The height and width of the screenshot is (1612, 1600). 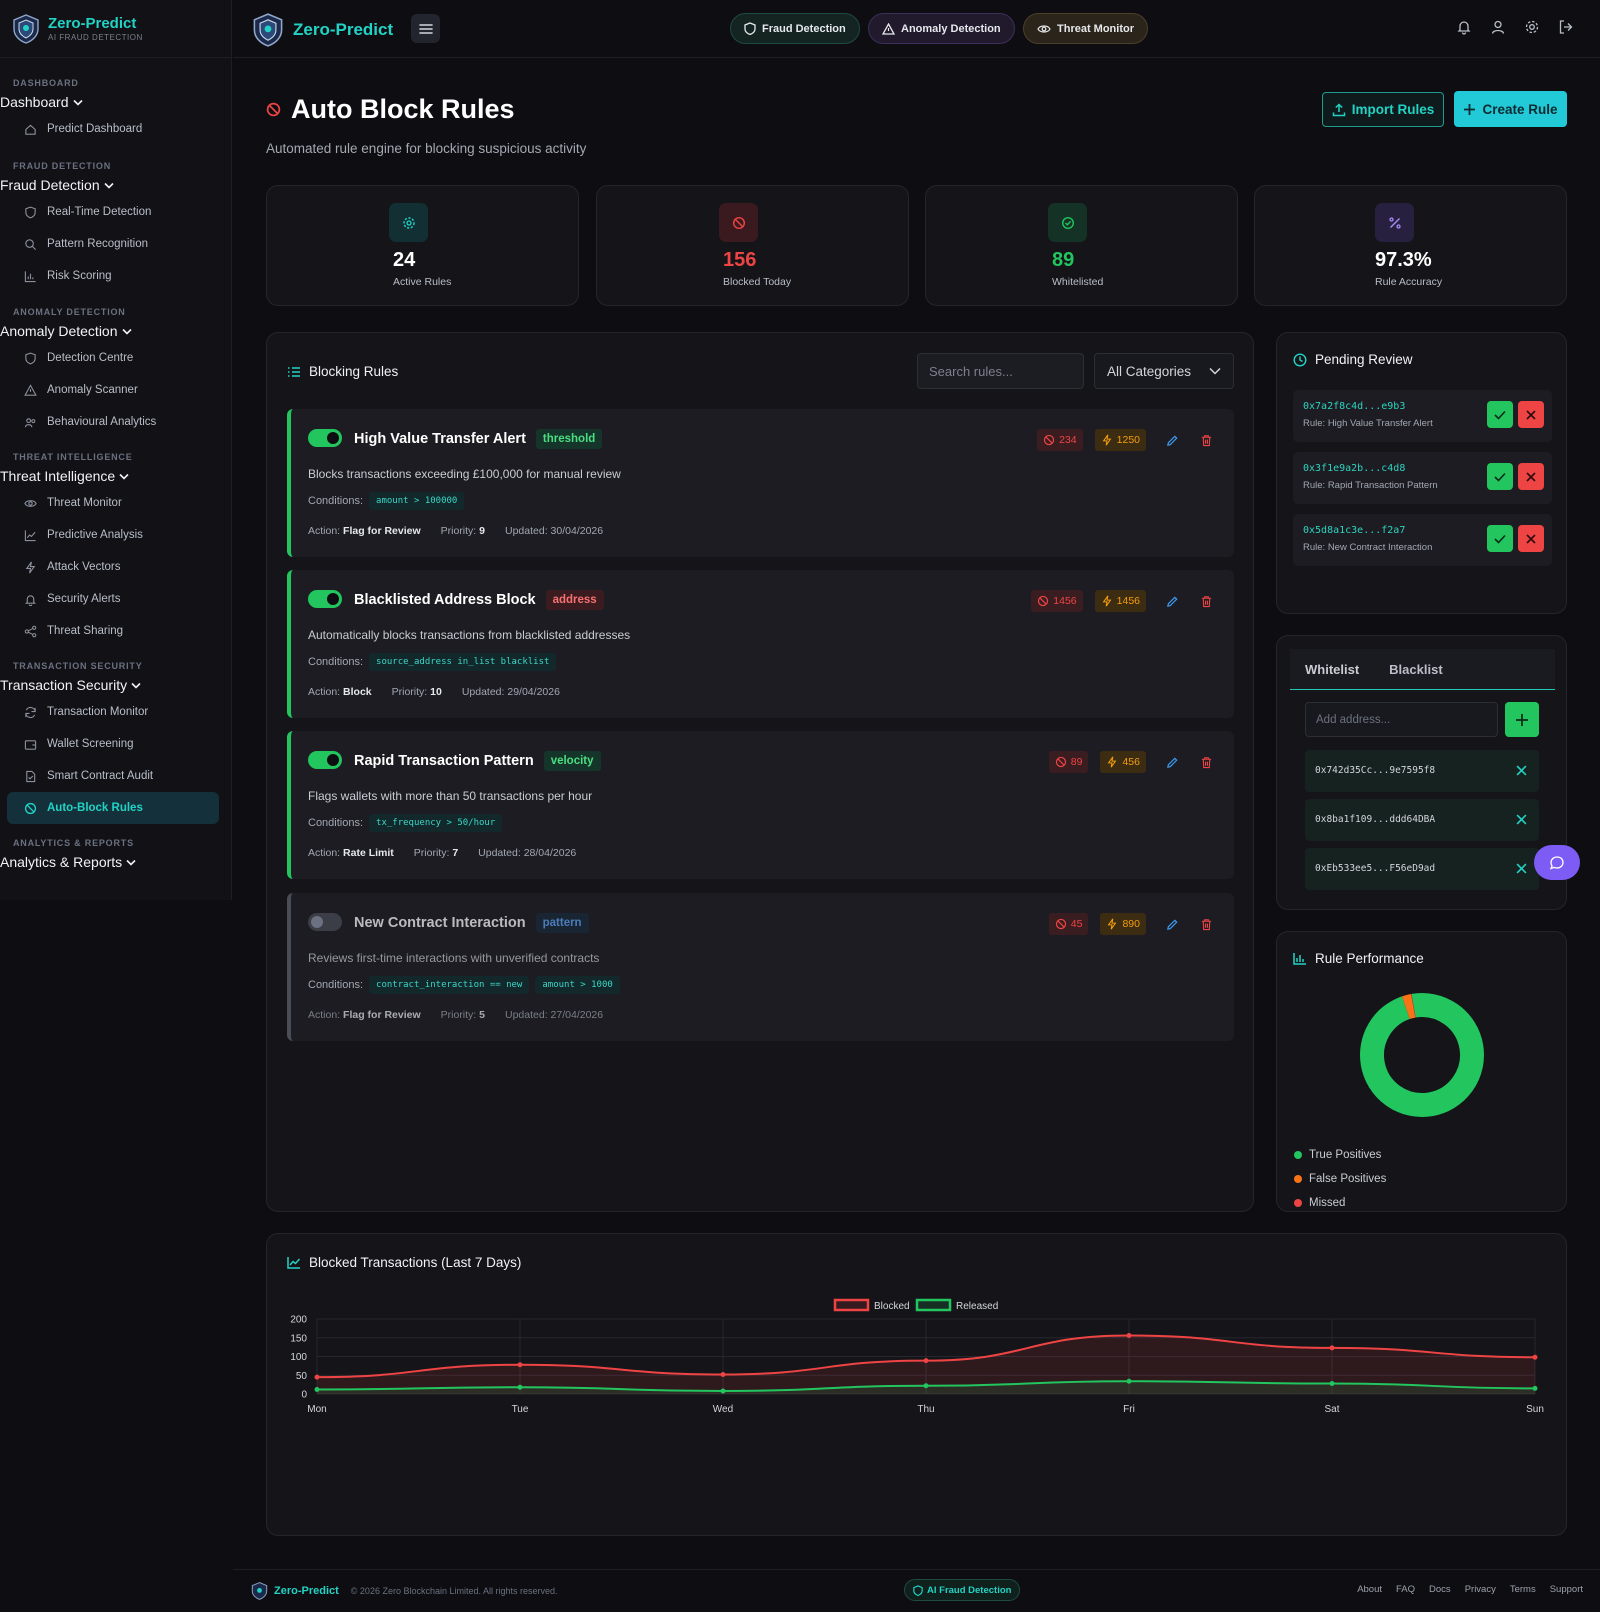 I want to click on sidebar-item: Wallet Screening, so click(x=116, y=744).